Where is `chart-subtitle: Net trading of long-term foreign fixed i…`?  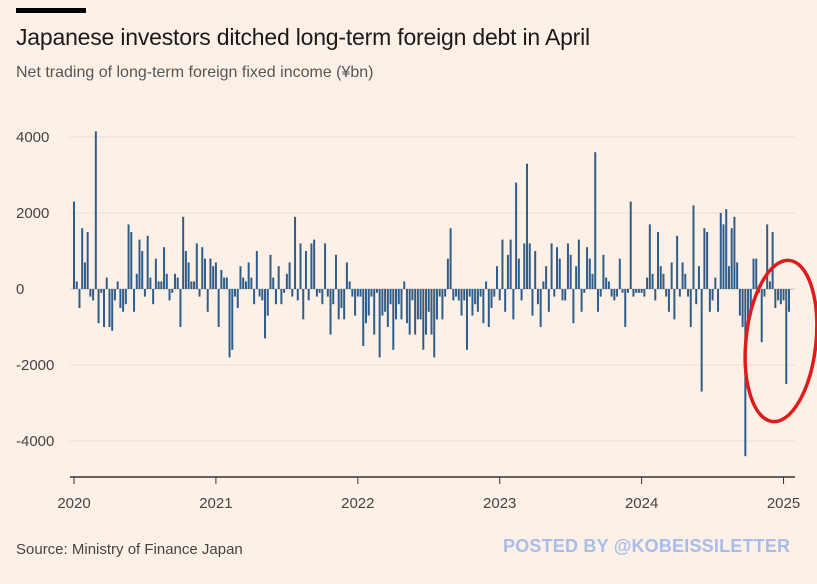 chart-subtitle: Net trading of long-term foreign fixed i… is located at coordinates (195, 72).